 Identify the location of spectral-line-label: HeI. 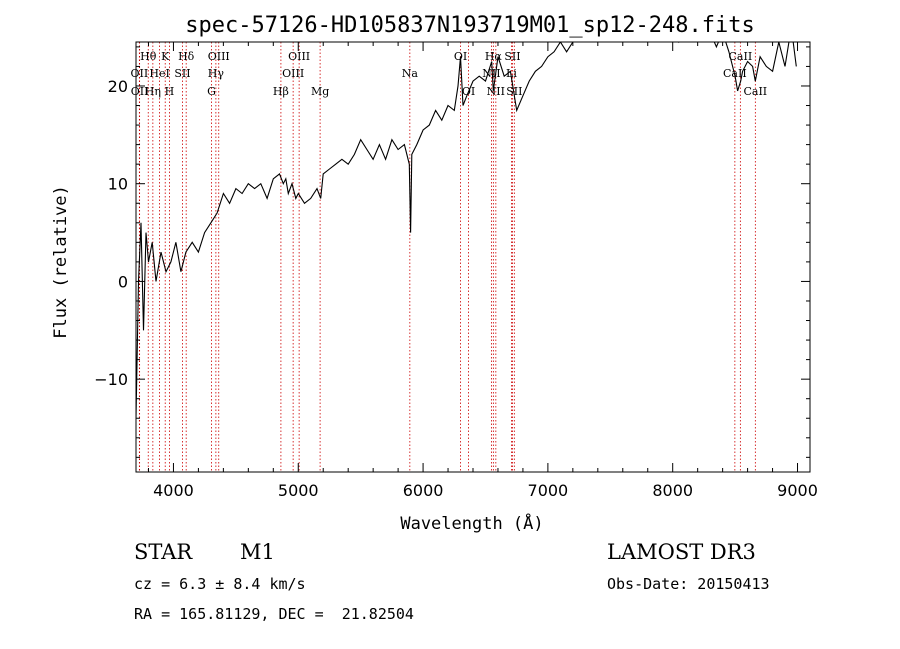
(159, 73).